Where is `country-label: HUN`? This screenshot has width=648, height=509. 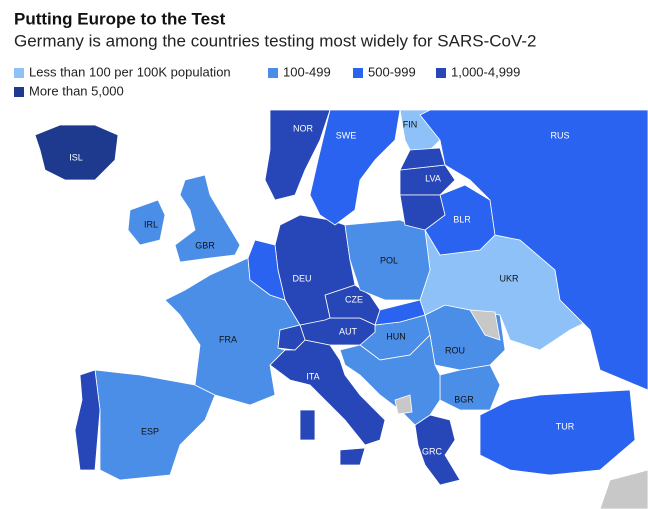
country-label: HUN is located at coordinates (396, 336).